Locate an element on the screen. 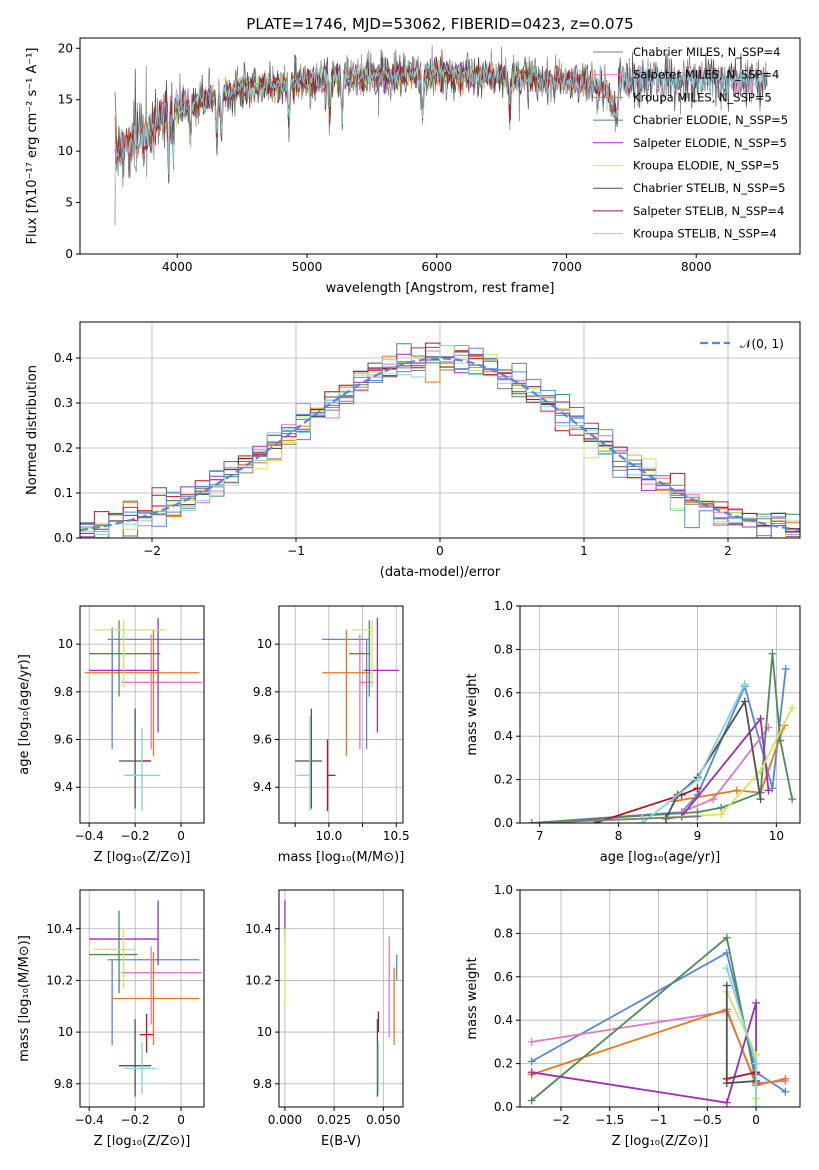  x-axis-label: mass [log₁₀(M/M⊙)] is located at coordinates (341, 857).